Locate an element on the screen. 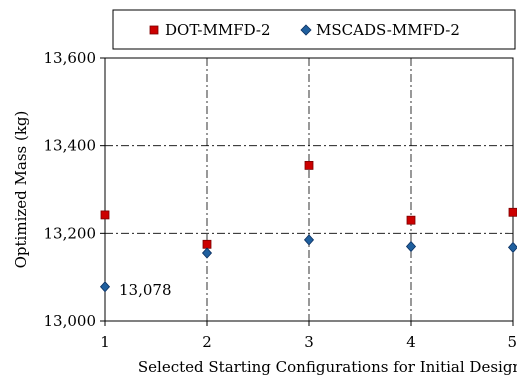 This screenshot has height=376, width=517. y-axis-label: Optimized Mass (kg) is located at coordinates (21, 190).